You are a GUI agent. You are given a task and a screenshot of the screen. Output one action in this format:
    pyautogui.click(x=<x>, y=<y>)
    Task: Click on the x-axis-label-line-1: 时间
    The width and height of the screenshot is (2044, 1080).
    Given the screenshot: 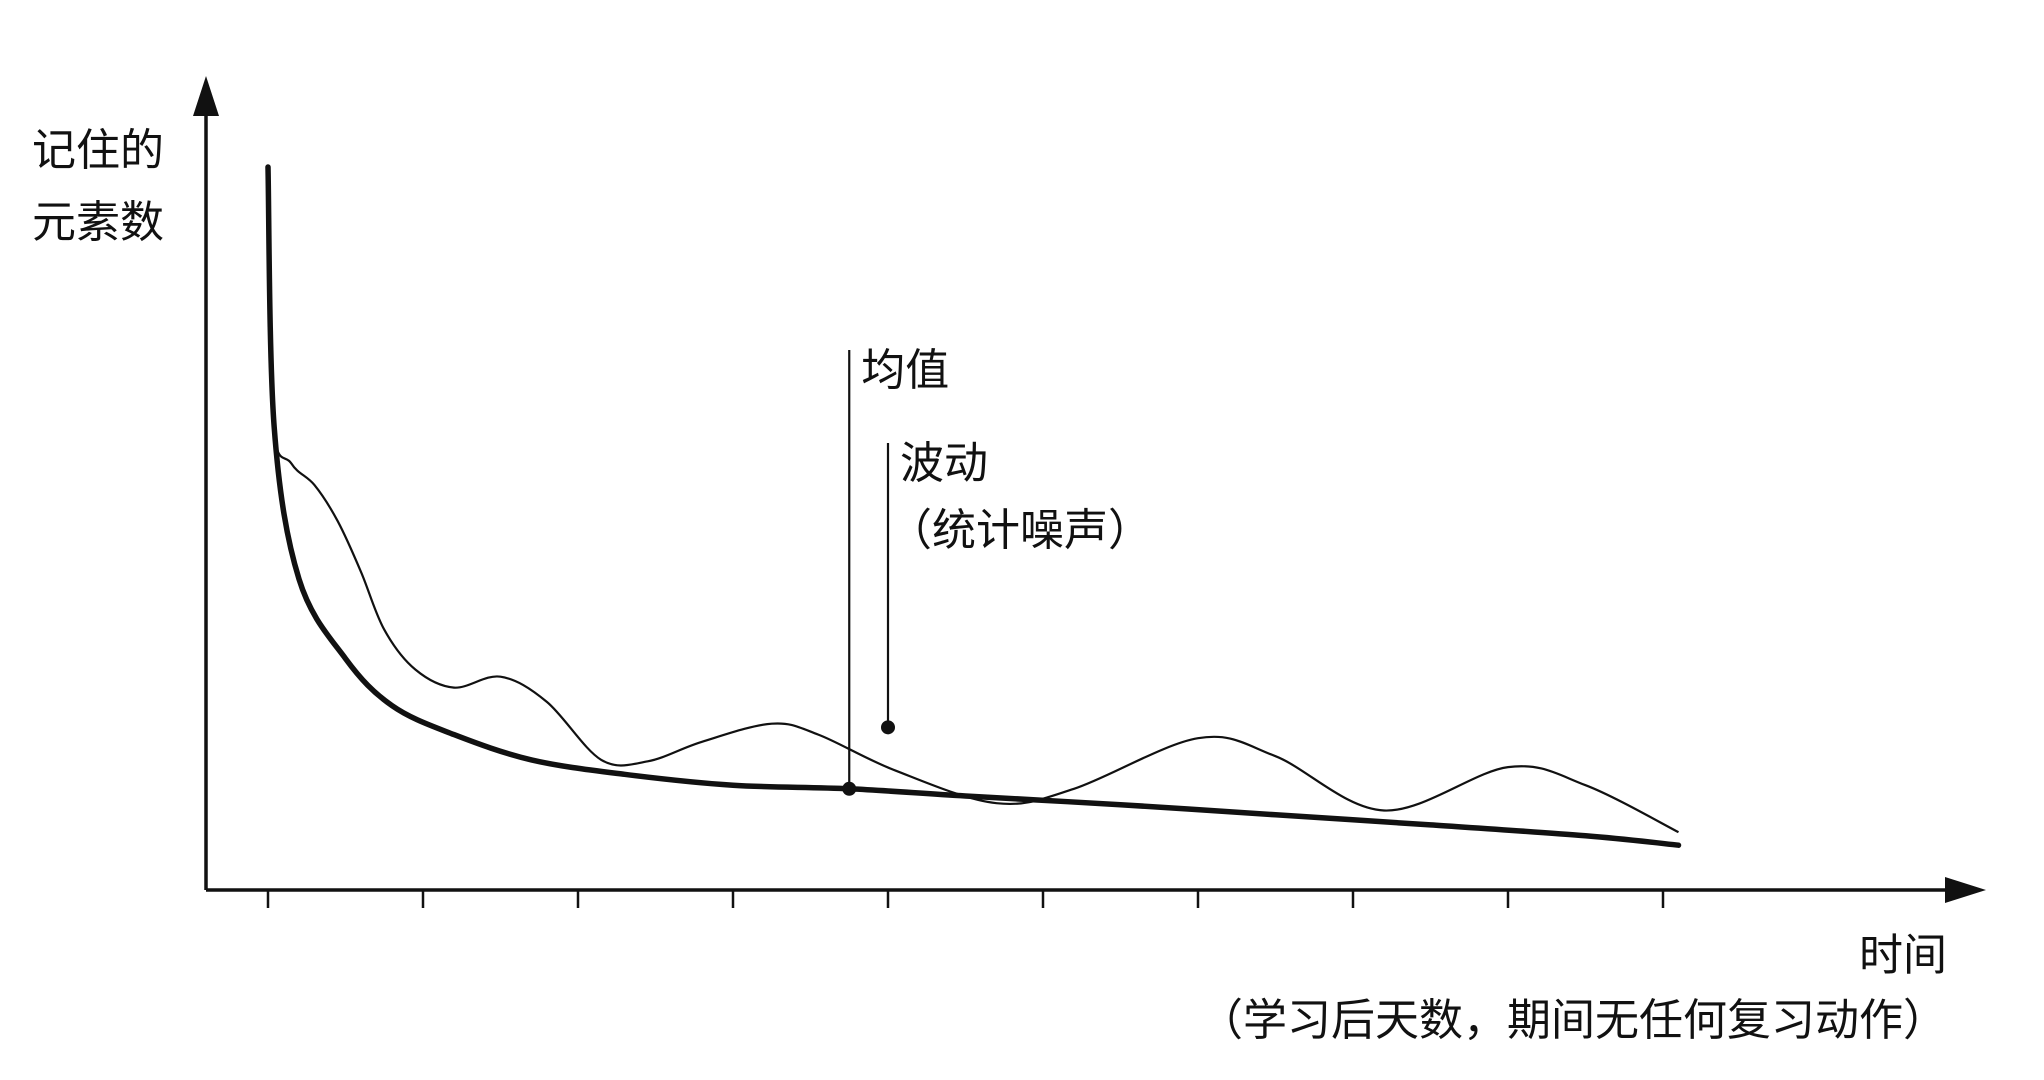 What is the action you would take?
    pyautogui.click(x=1903, y=955)
    